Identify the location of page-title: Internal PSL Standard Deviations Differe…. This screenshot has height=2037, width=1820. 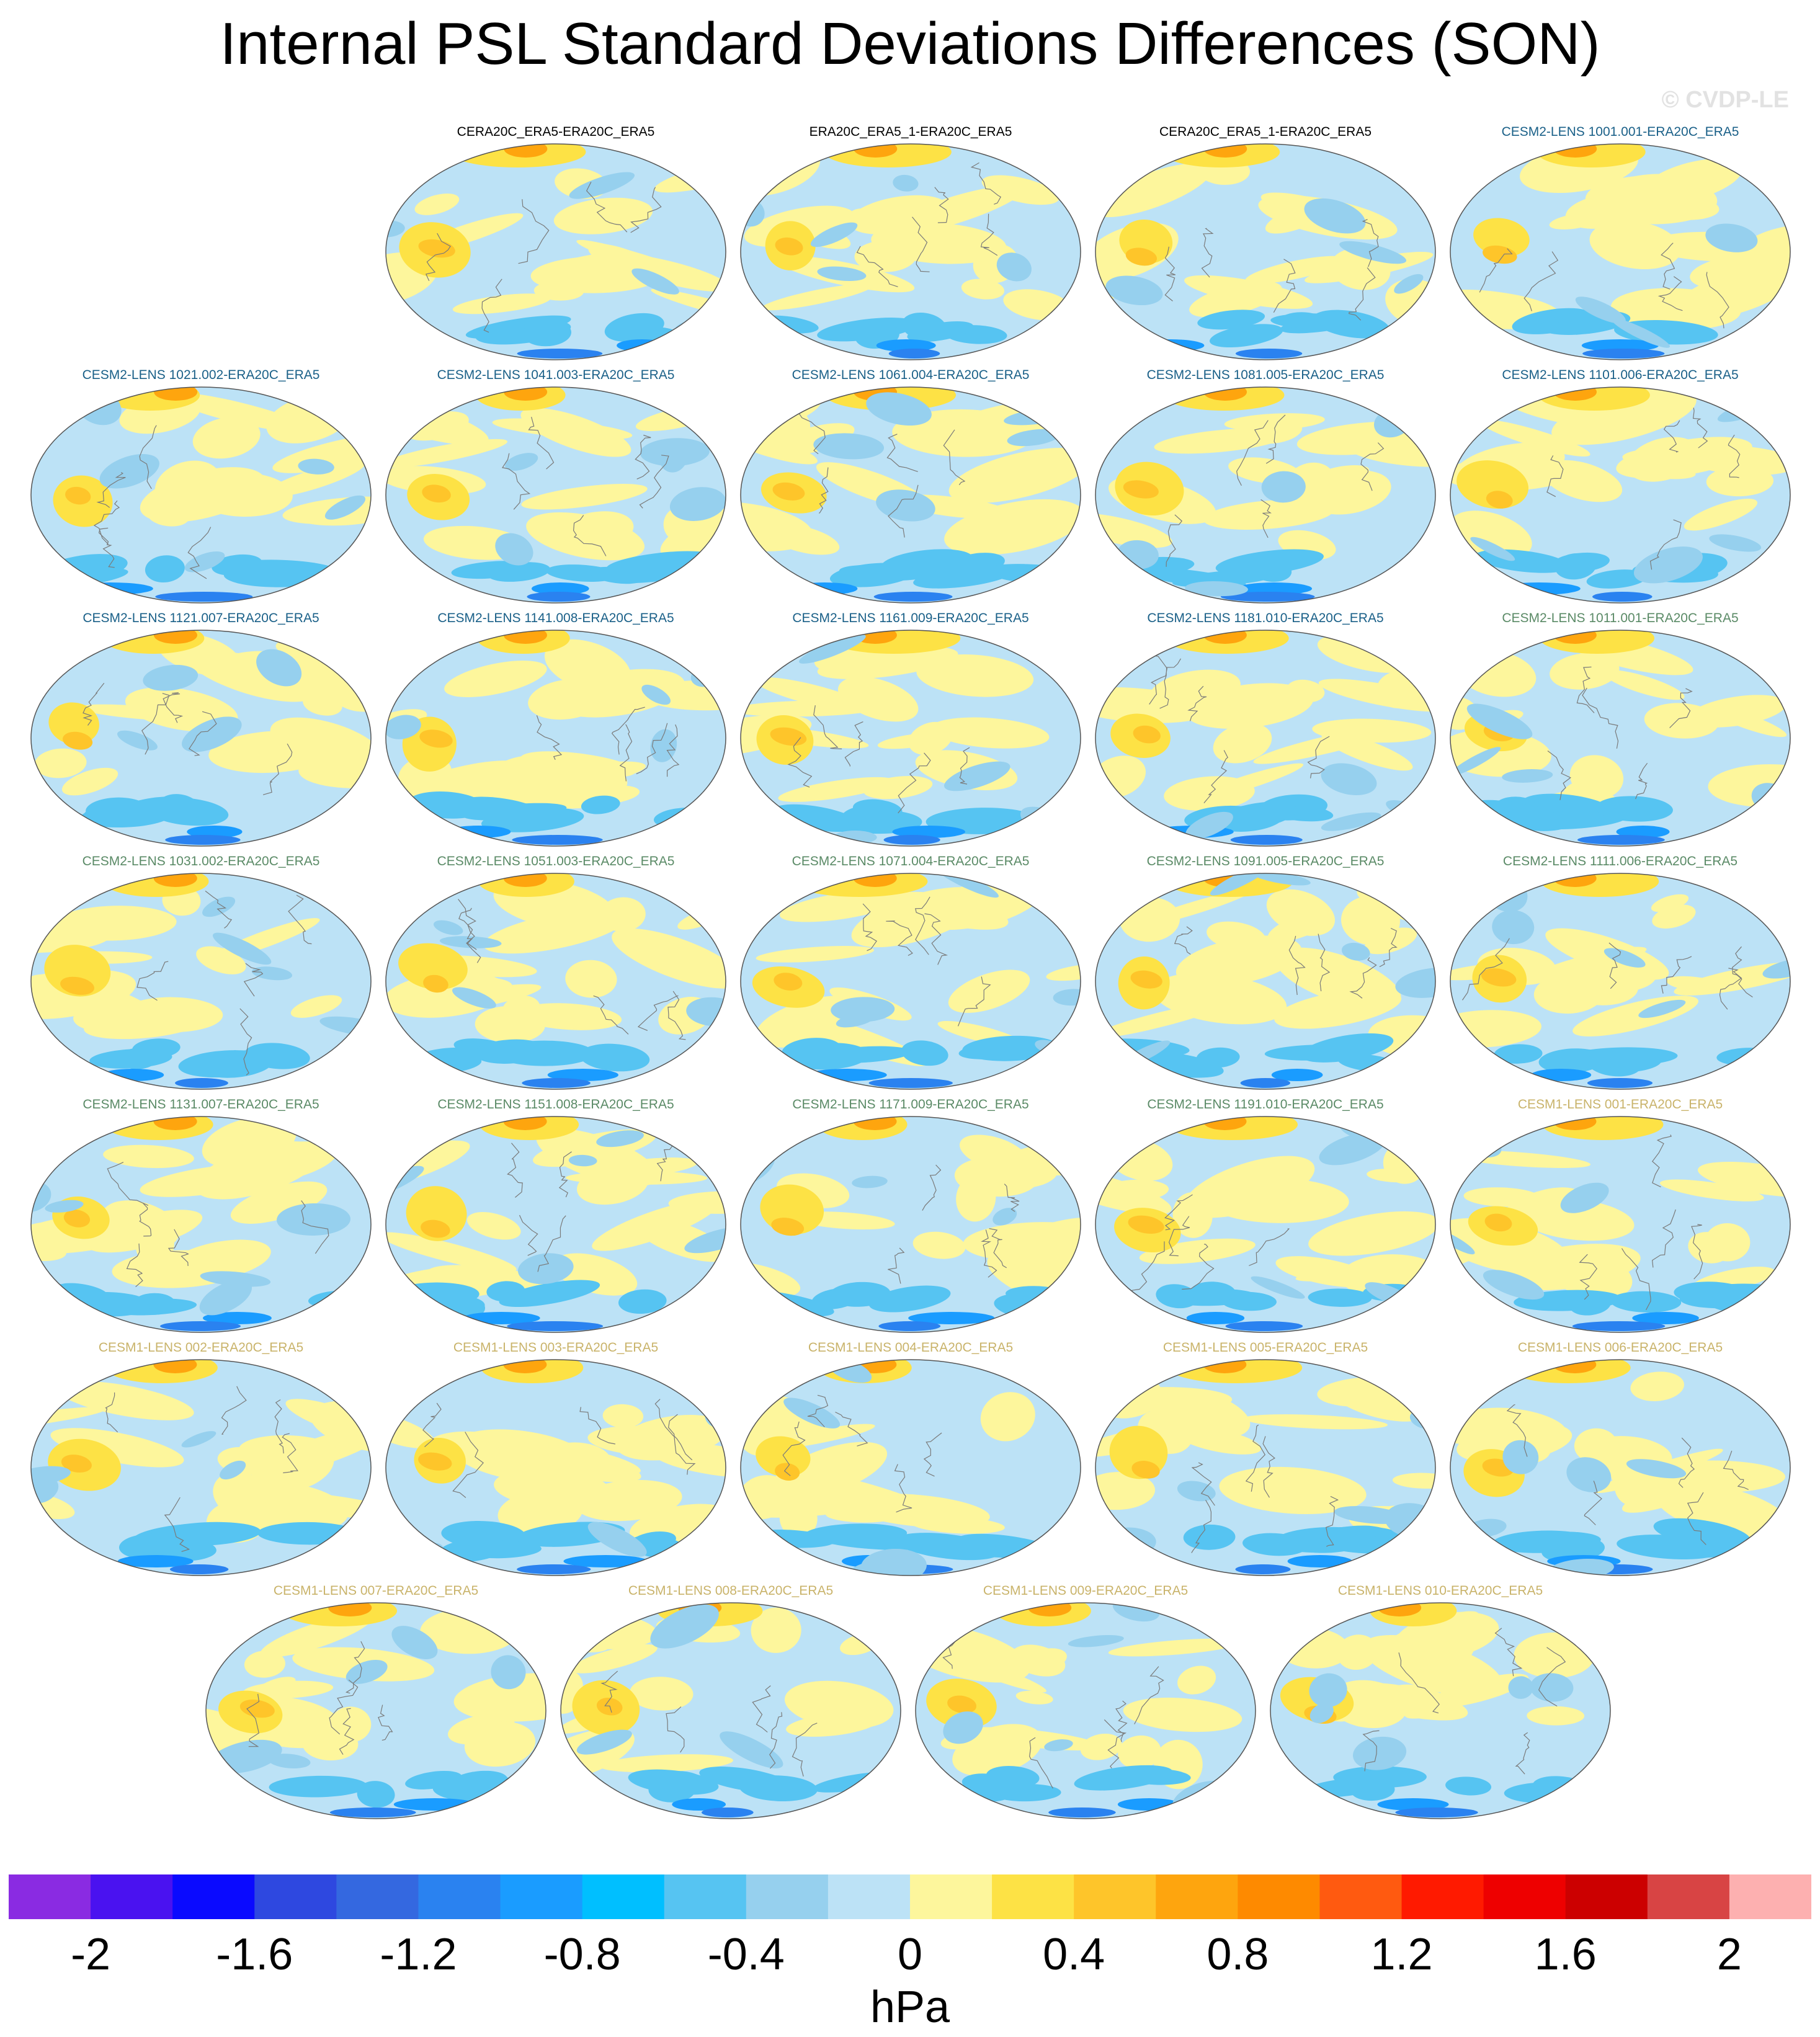
(910, 44).